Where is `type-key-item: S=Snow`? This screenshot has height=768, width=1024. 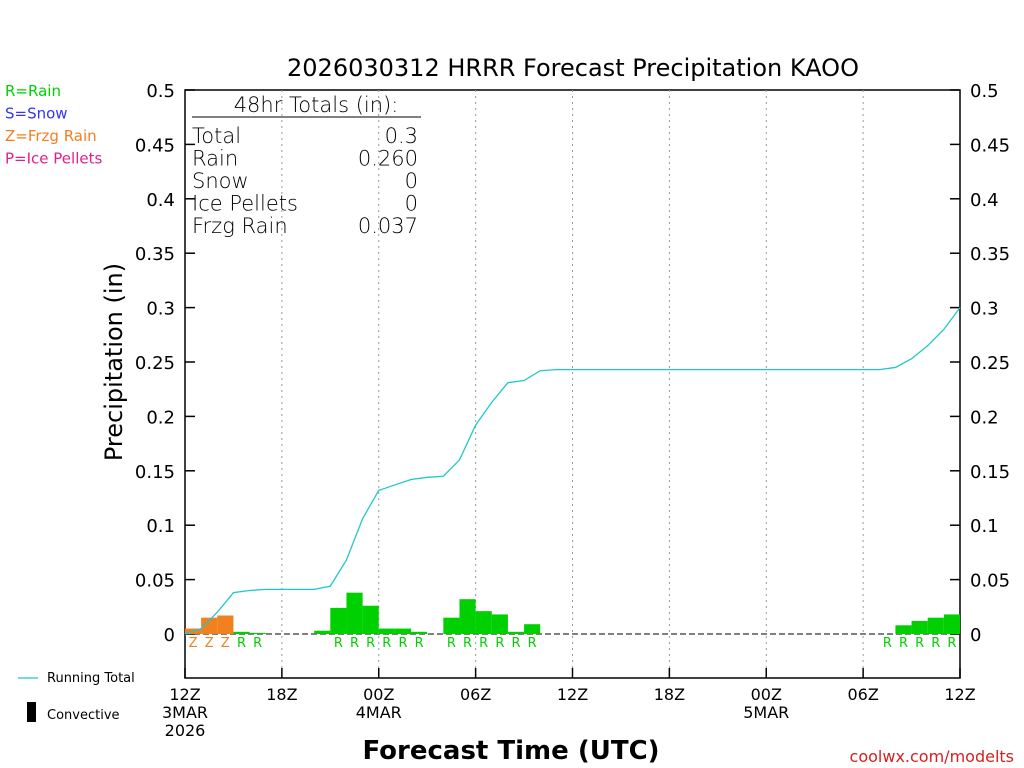 type-key-item: S=Snow is located at coordinates (36, 114).